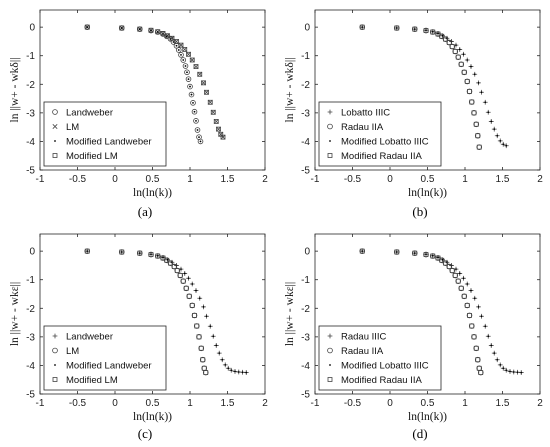 Image resolution: width=550 pixels, height=447 pixels. Describe the element at coordinates (364, 337) in the screenshot. I see `legend-label: Radau IIIC` at that location.